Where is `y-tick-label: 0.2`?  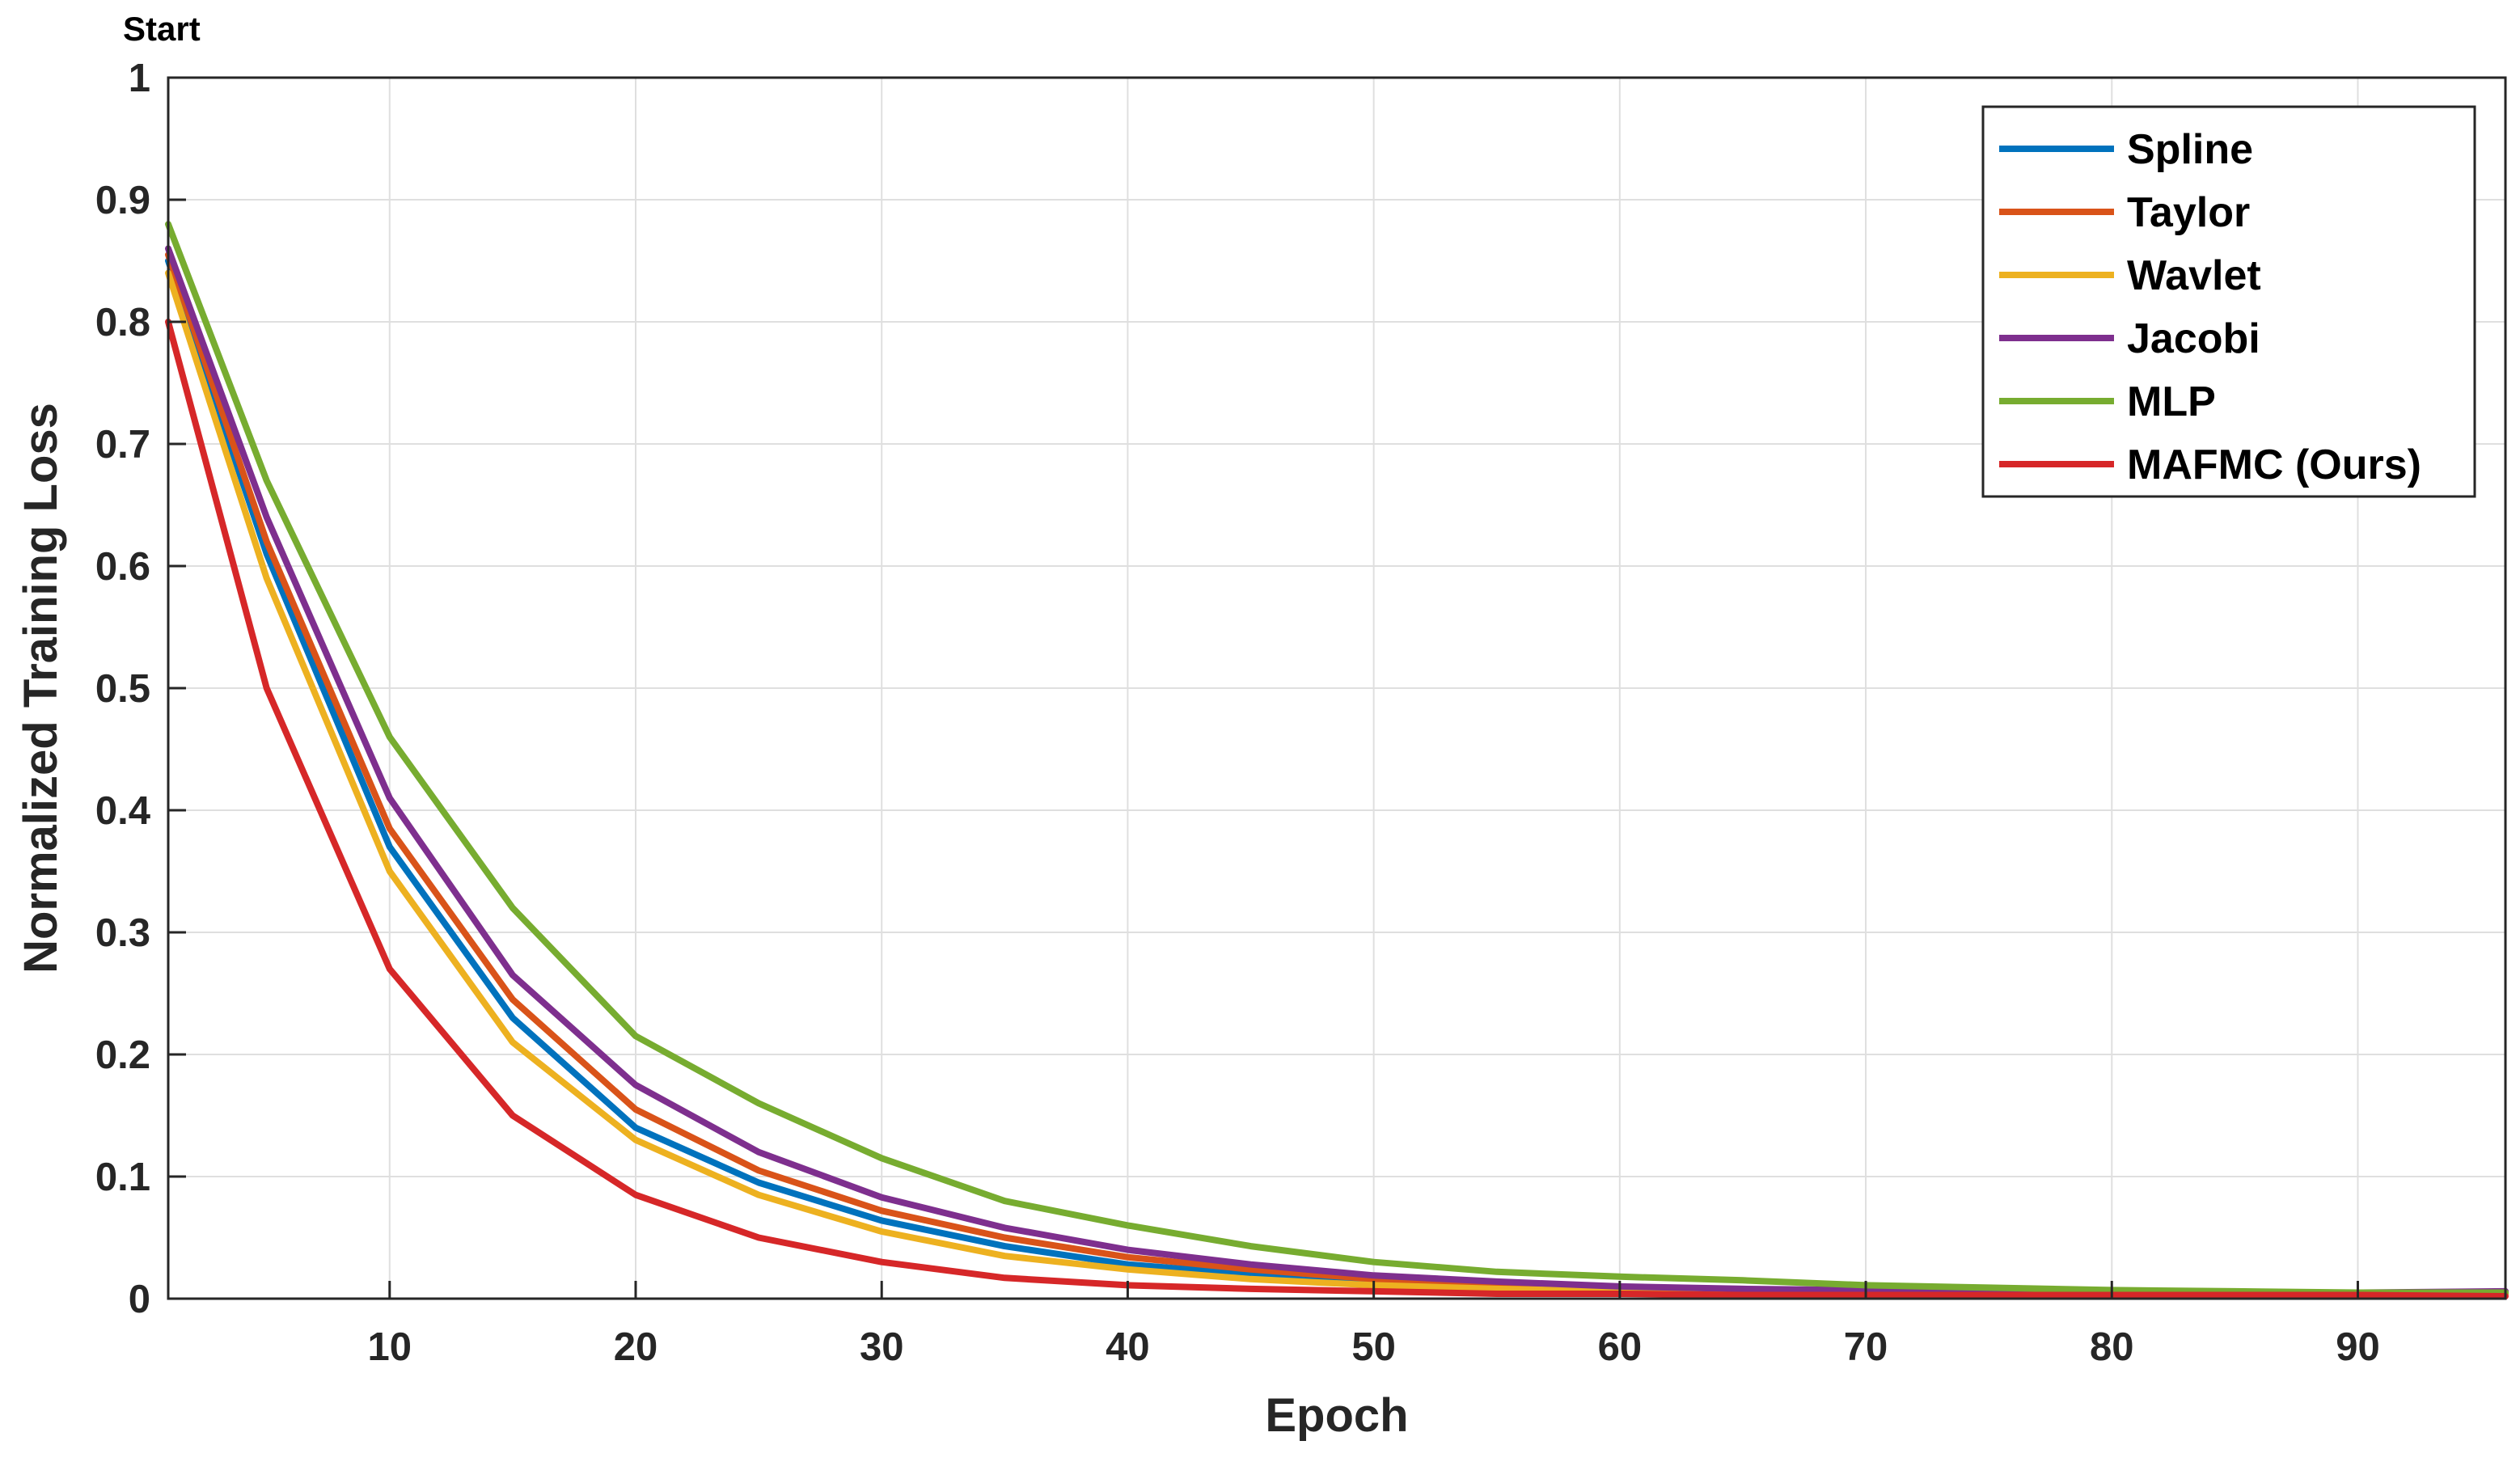
y-tick-label: 0.2 is located at coordinates (122, 1055).